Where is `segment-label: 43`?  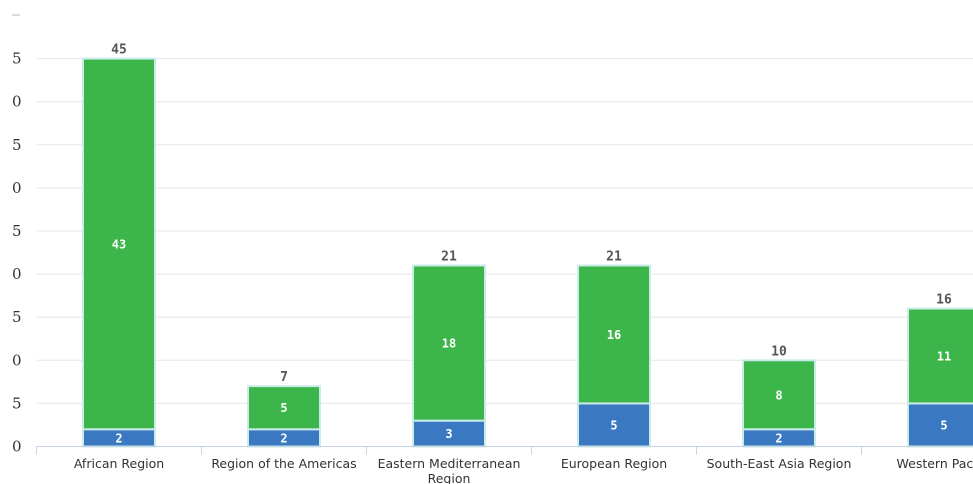
segment-label: 43 is located at coordinates (119, 244).